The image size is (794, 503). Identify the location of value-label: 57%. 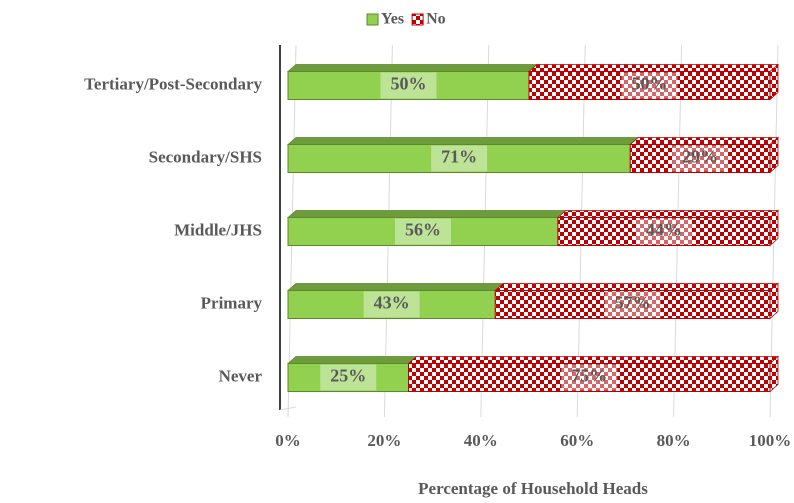
(633, 303).